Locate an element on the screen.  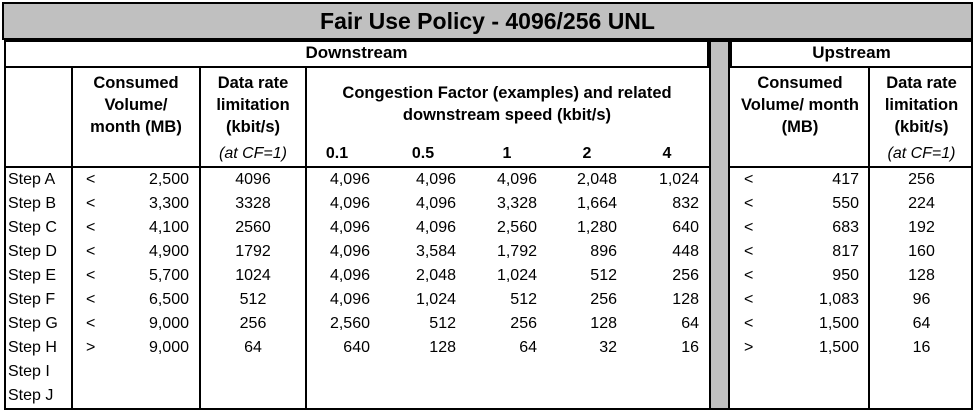
step-label: Step D is located at coordinates (32, 251).